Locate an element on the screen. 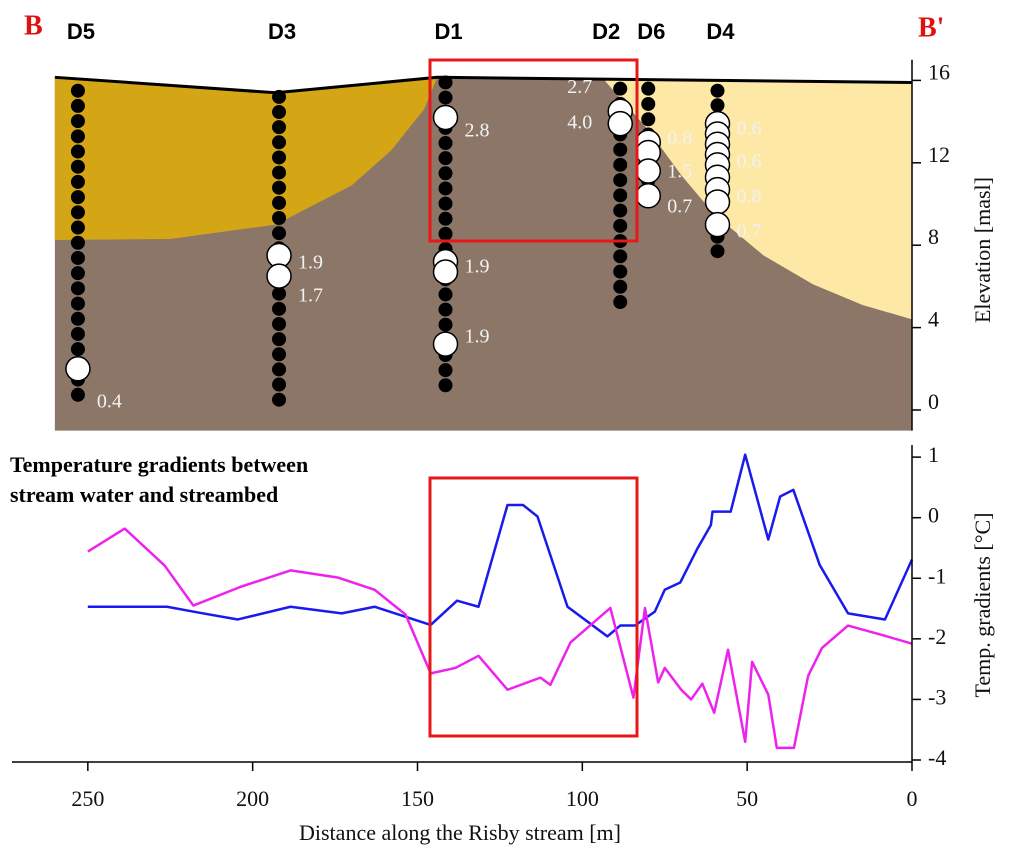 This screenshot has width=1010, height=855. x-tick-label: 50 is located at coordinates (747, 798).